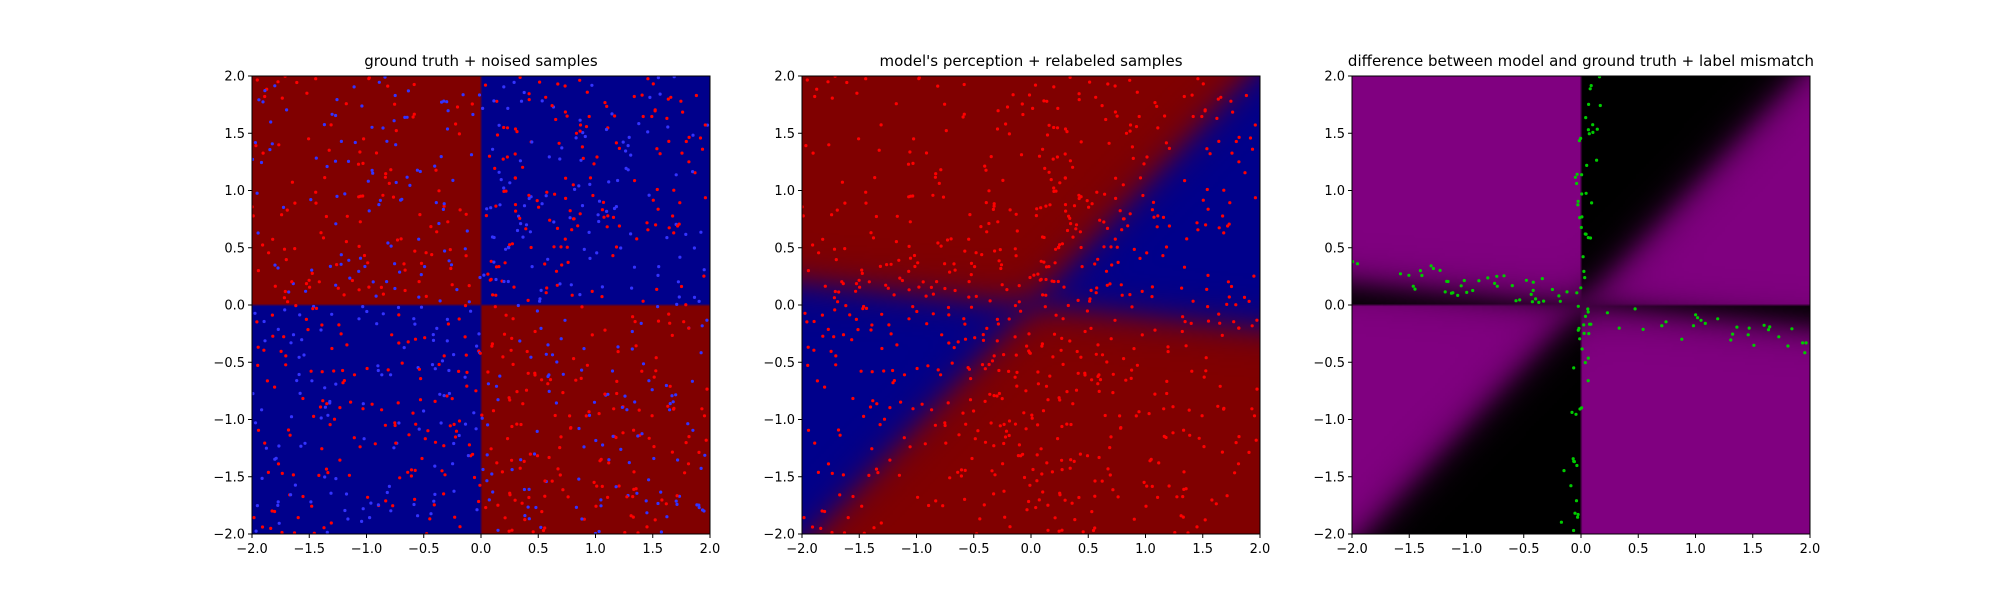 This screenshot has height=600, width=2000. Describe the element at coordinates (1467, 549) in the screenshot. I see `x-tick-label: −1.0` at that location.